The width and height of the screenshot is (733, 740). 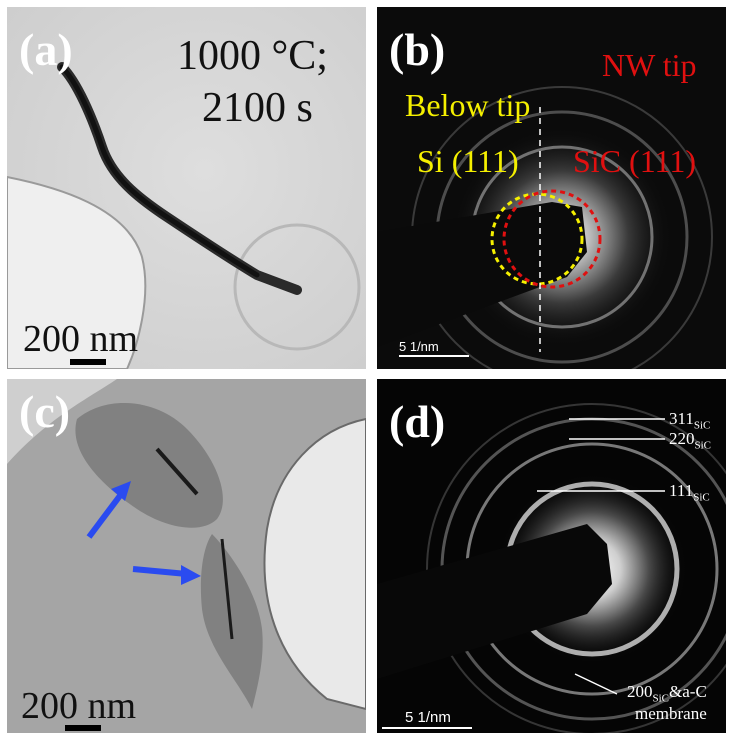 What do you see at coordinates (107, 513) in the screenshot?
I see `arrow-upper` at bounding box center [107, 513].